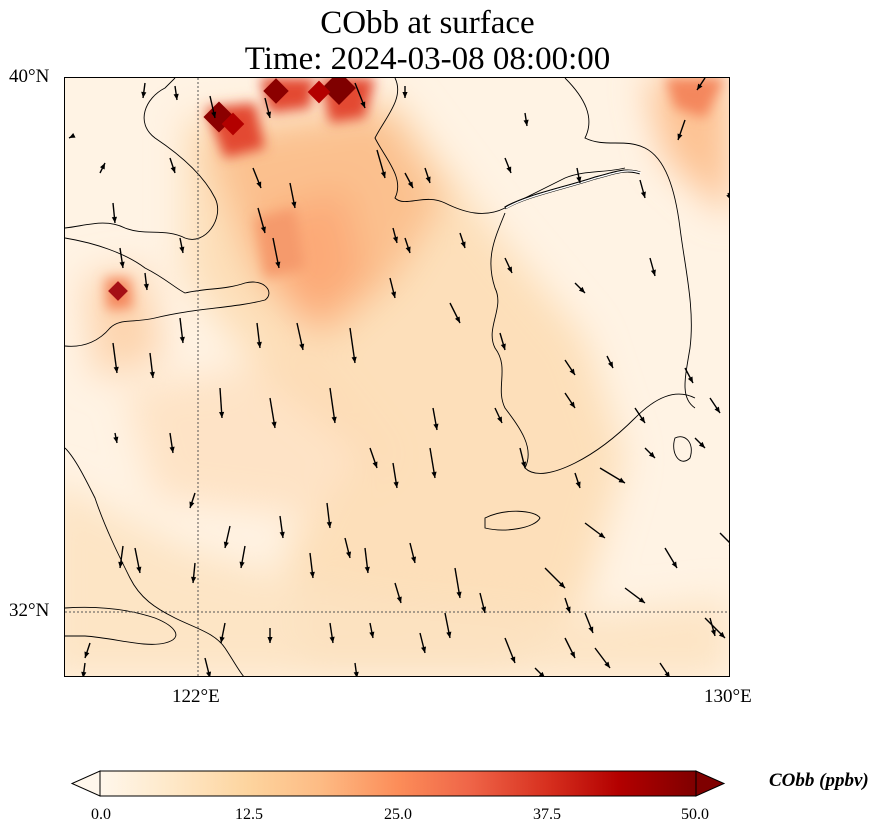  I want to click on lat-label-40: 40°N, so click(29, 76).